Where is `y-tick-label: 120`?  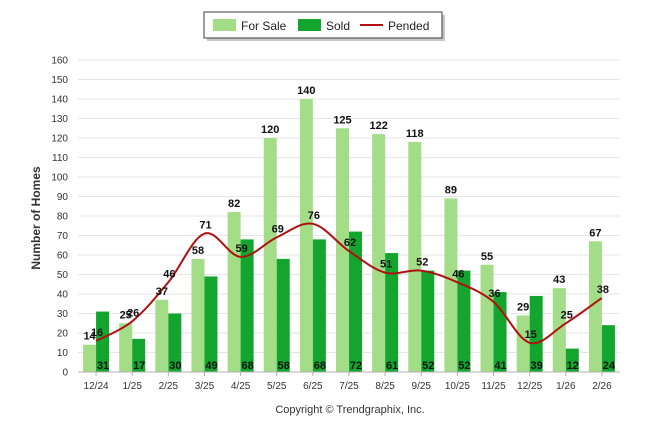
y-tick-label: 120 is located at coordinates (59, 139).